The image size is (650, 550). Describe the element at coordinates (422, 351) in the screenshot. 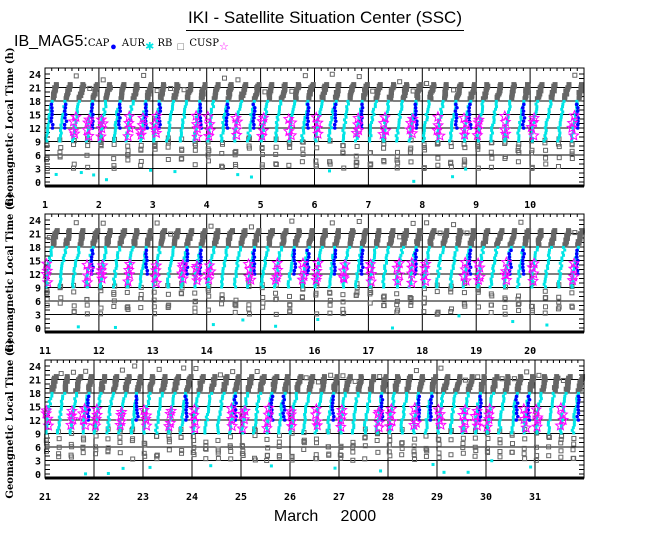

I see `x-tick-label: 18` at that location.